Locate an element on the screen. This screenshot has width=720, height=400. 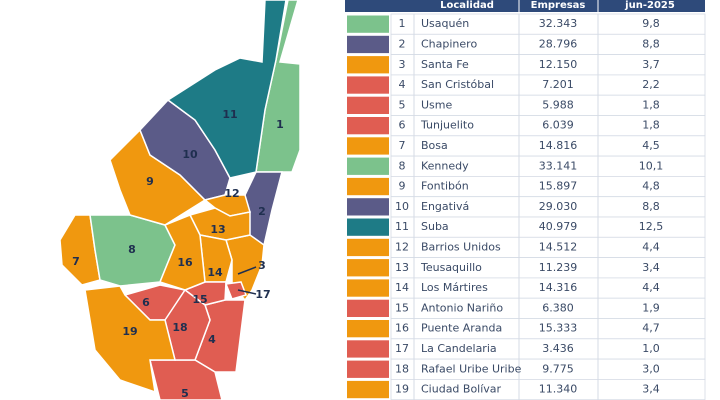
row-share: 10,1 is located at coordinates (651, 165).